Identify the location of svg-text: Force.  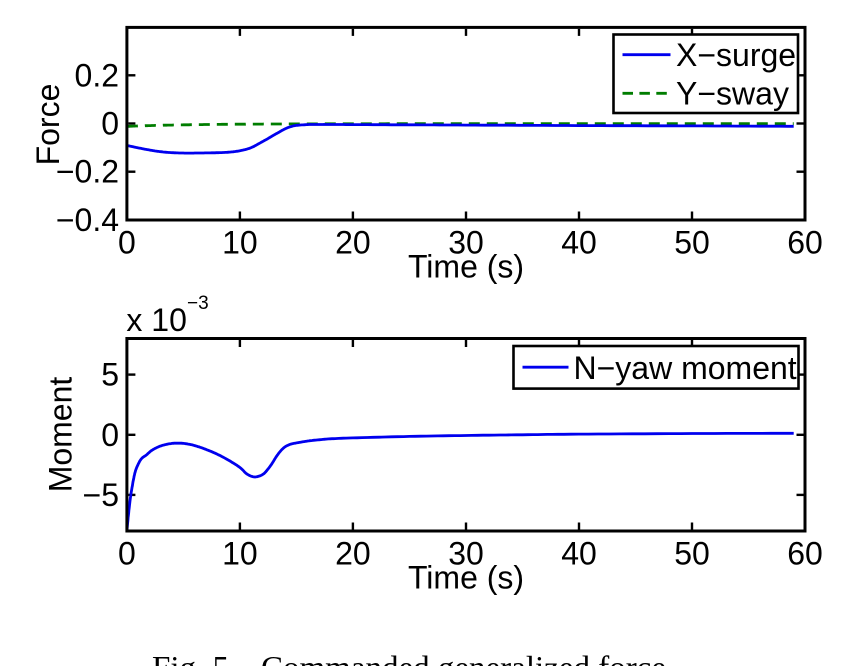
(48, 125).